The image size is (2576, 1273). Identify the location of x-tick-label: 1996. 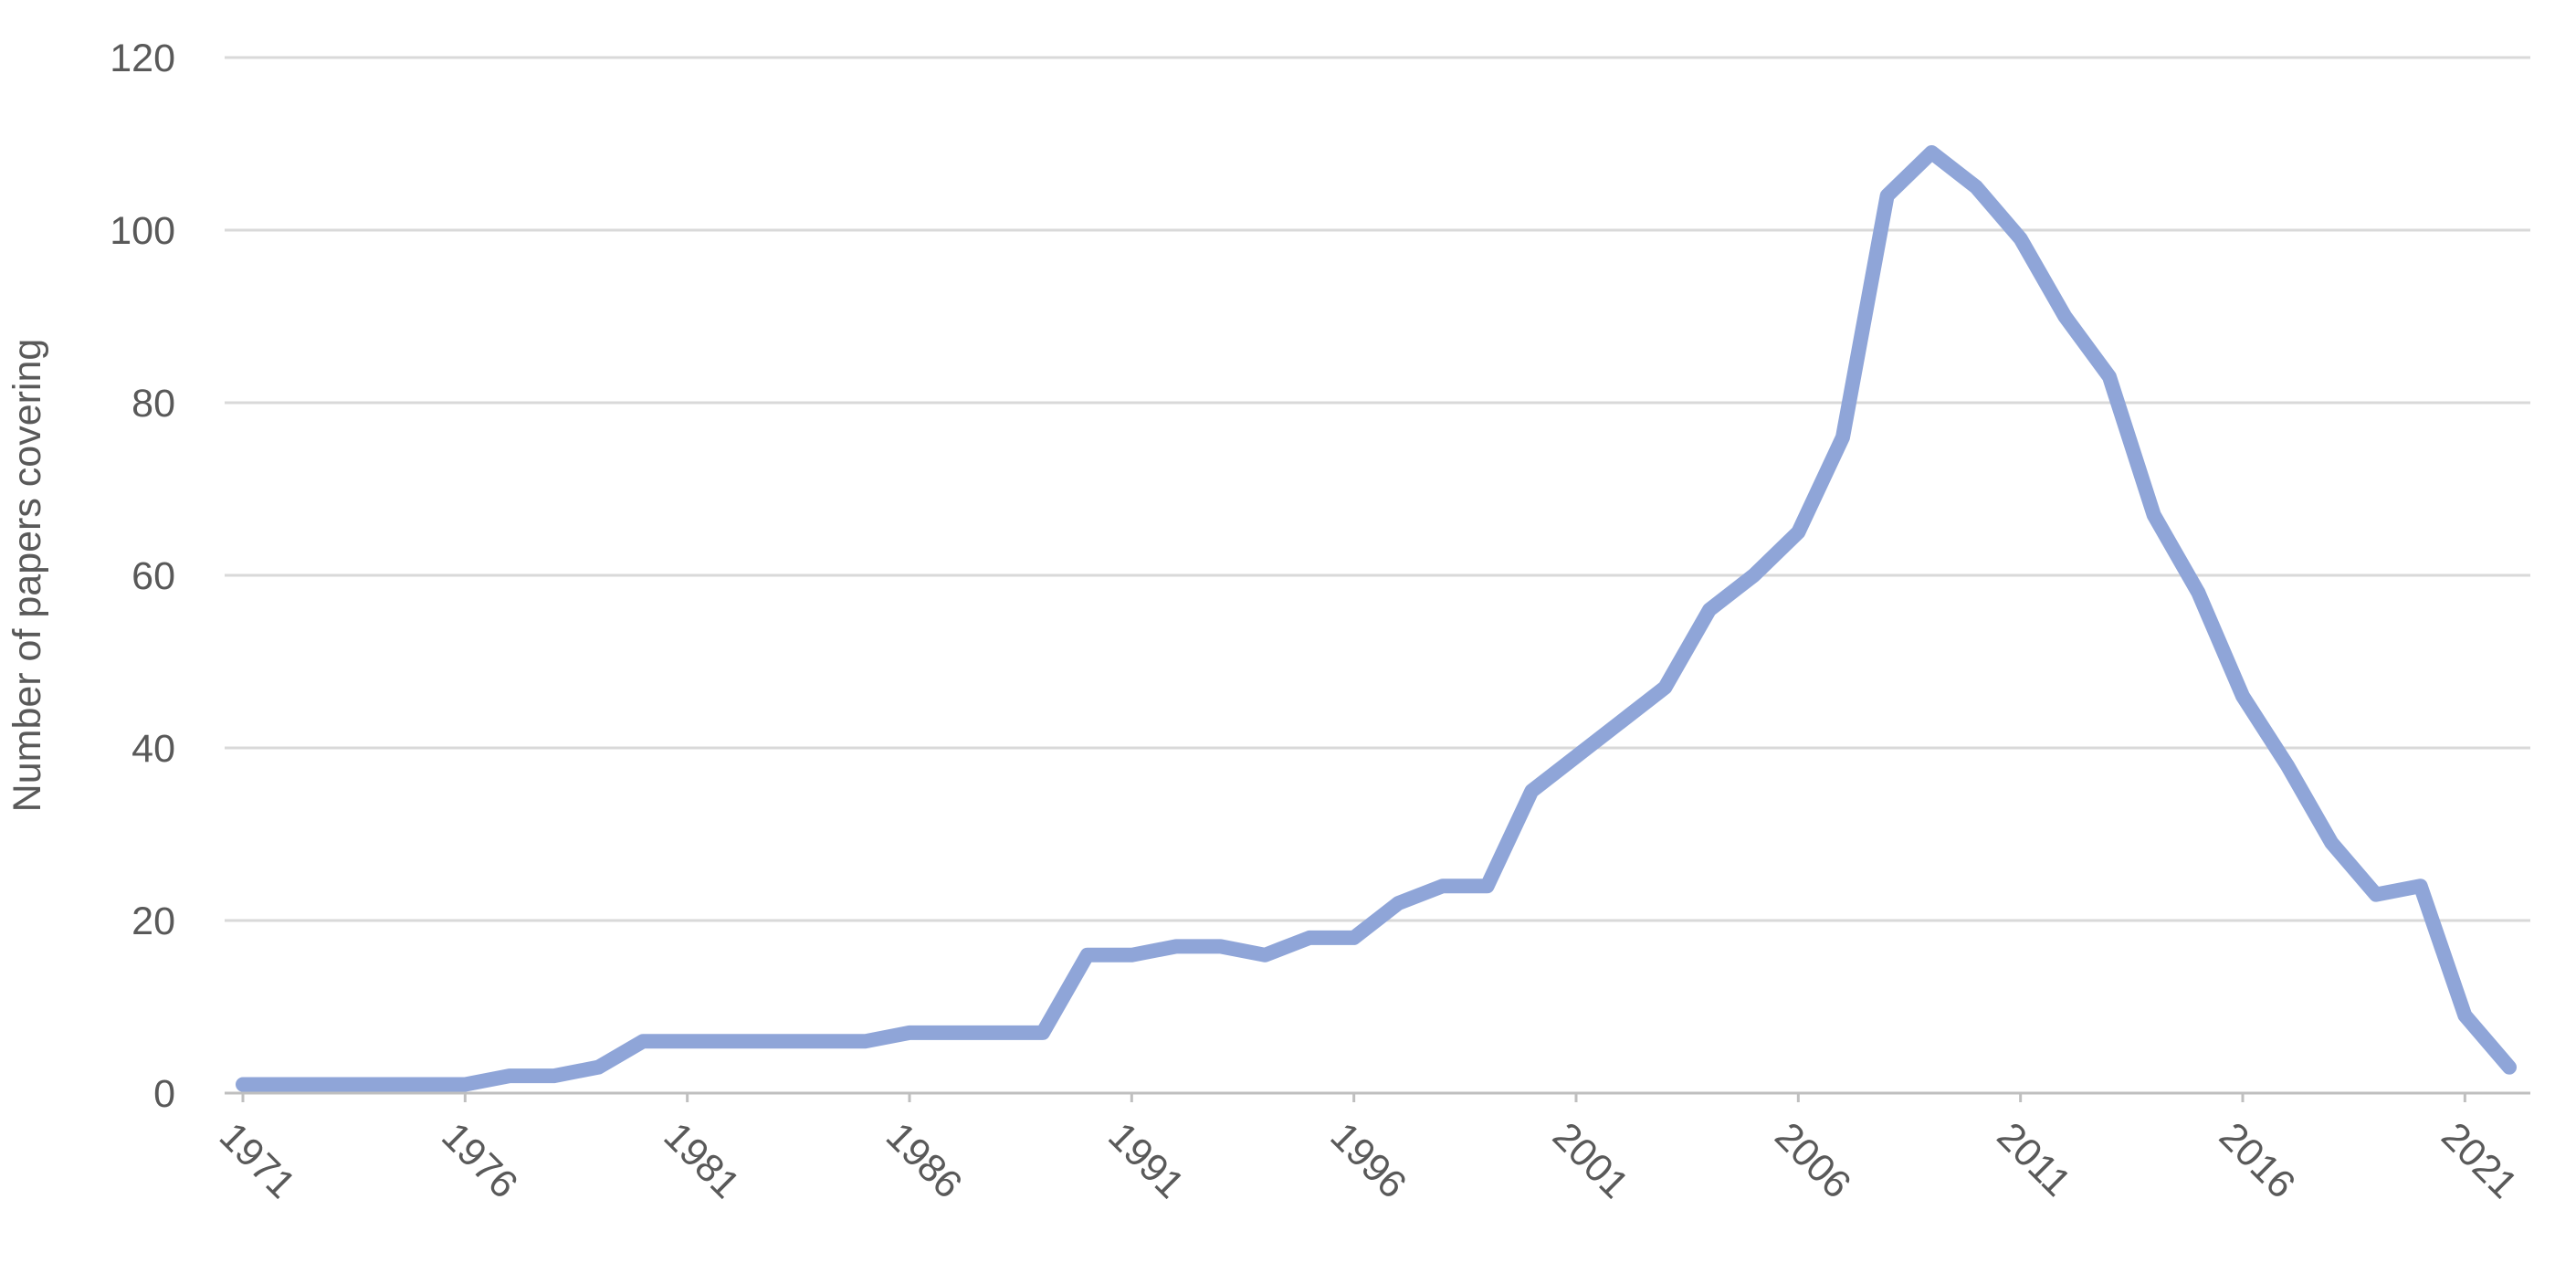
(1368, 1160).